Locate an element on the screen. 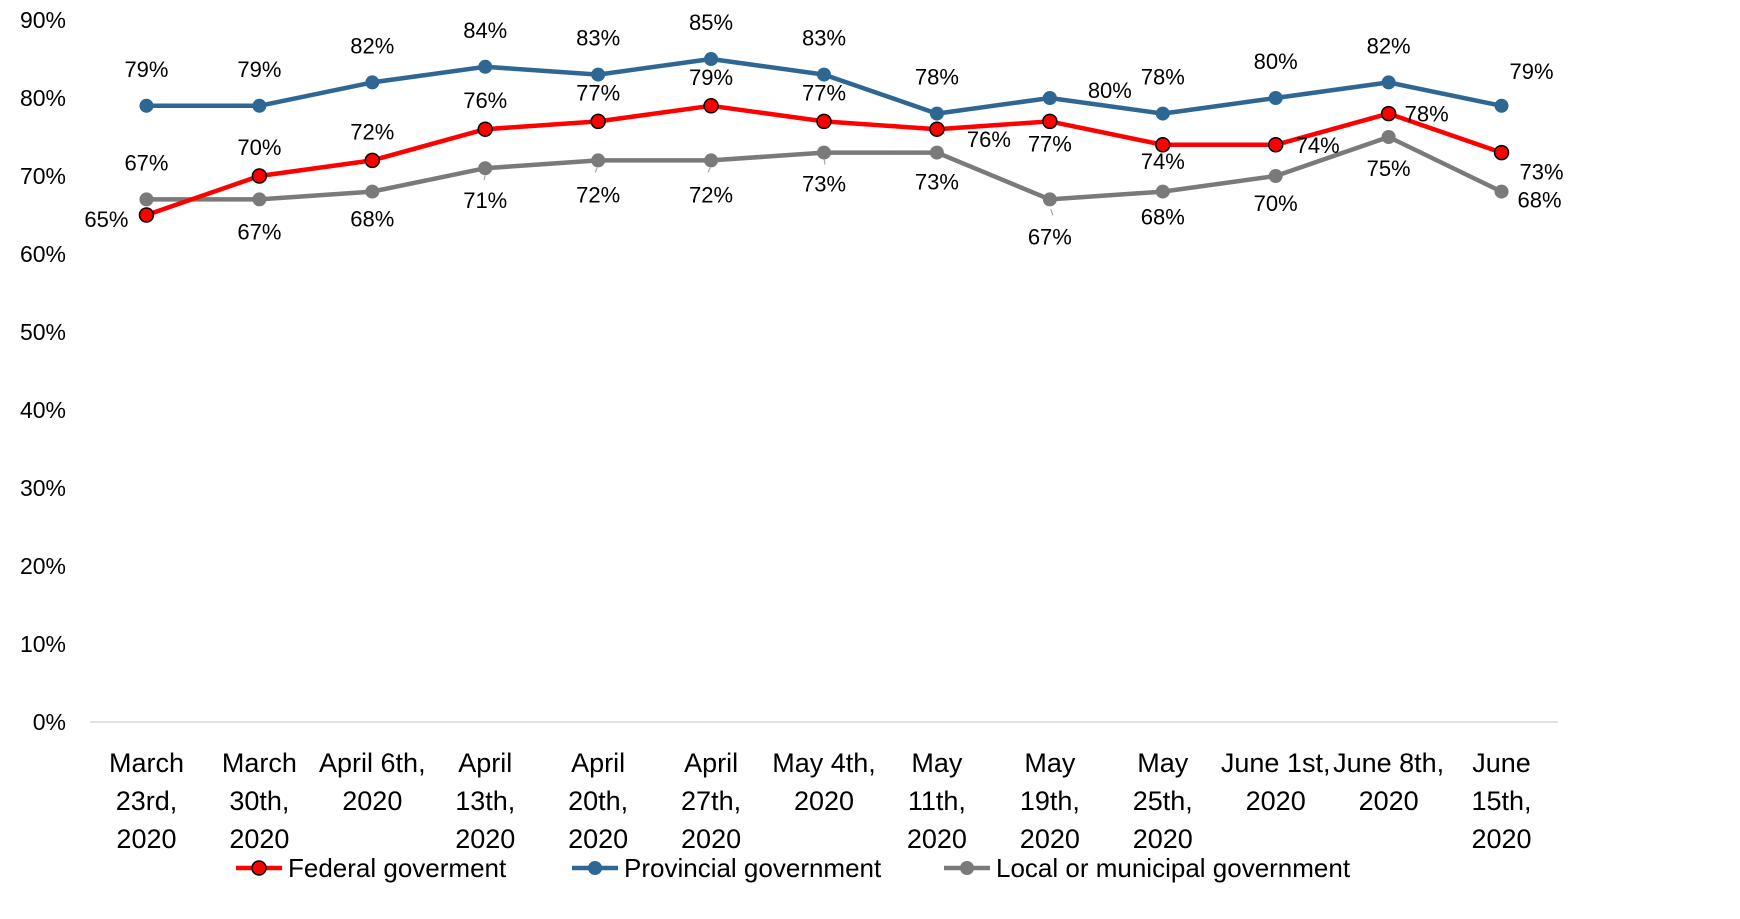 Image resolution: width=1740 pixels, height=919 pixels. x-category-label: April 27th, 2020 is located at coordinates (711, 801).